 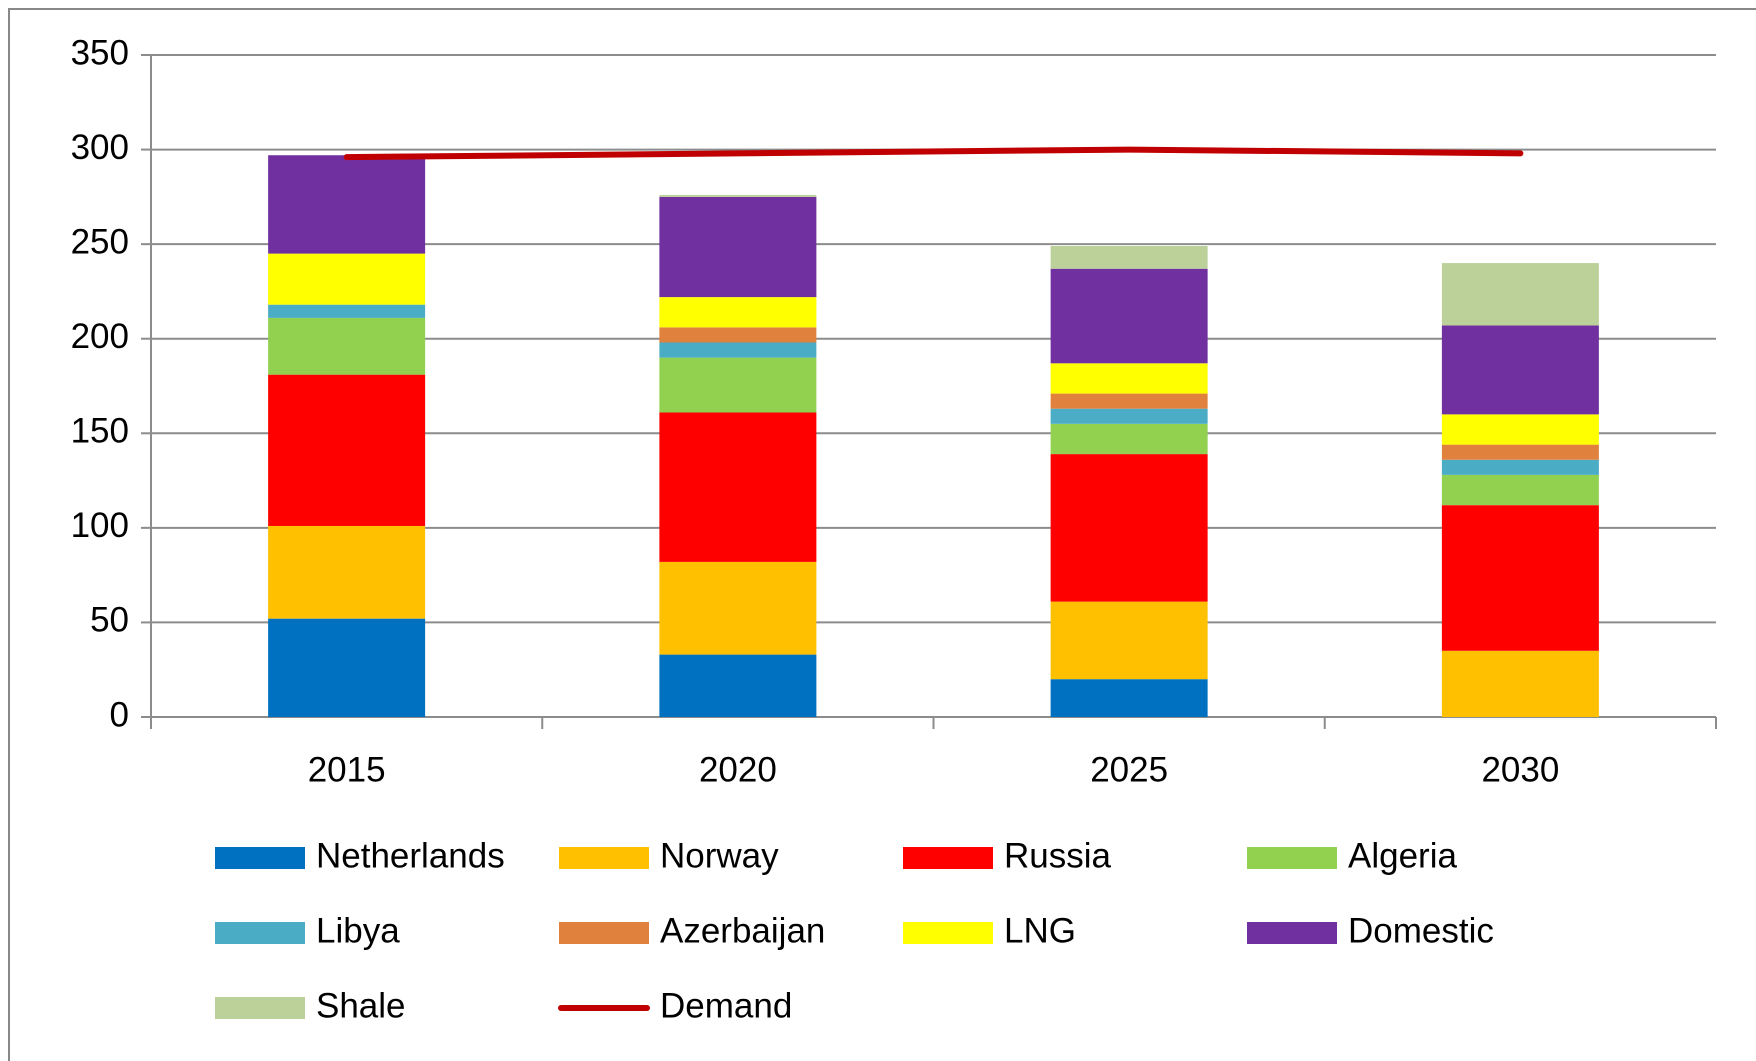 I want to click on y-tick-label: 150, so click(x=100, y=431).